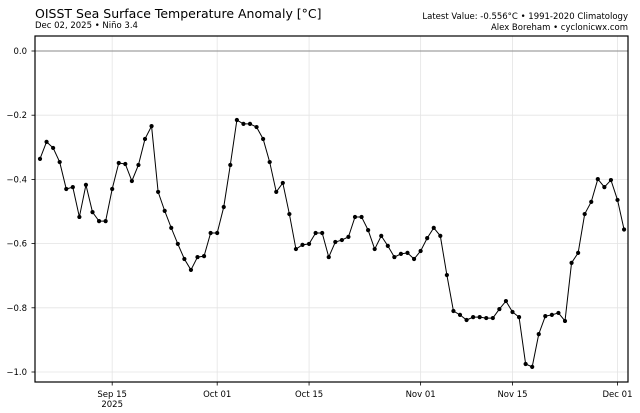  Describe the element at coordinates (309, 395) in the screenshot. I see `x-tick-label: Oct 15` at that location.